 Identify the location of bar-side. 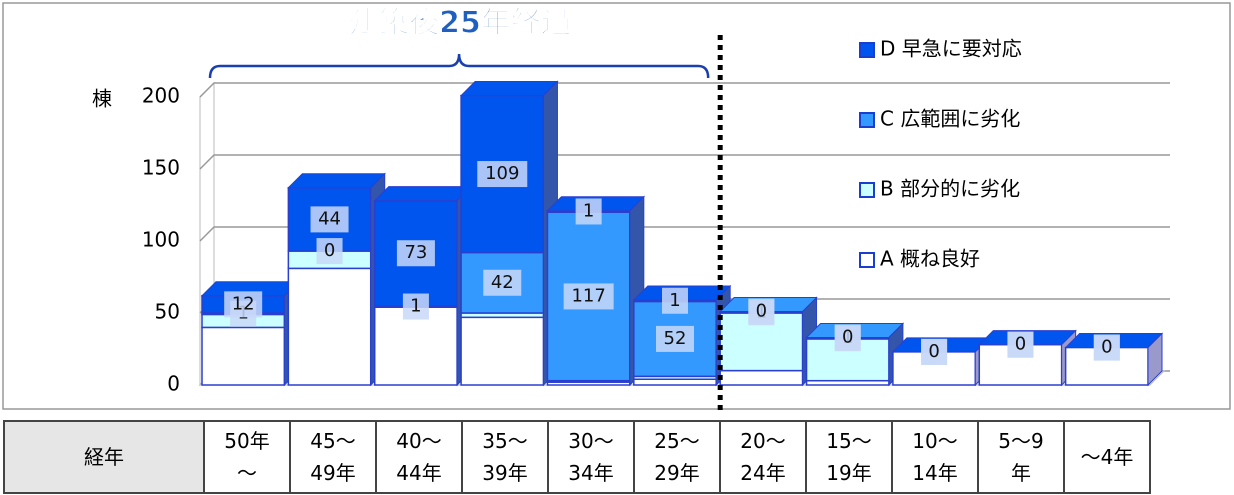
(1155, 359).